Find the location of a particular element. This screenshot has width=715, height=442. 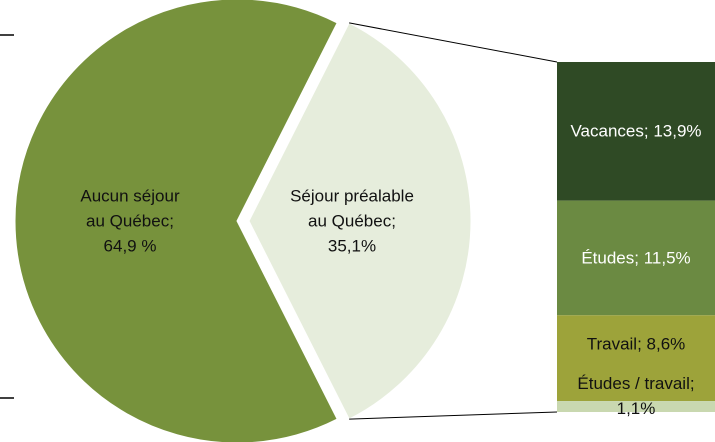

category-label: Travail; is located at coordinates (614, 344).